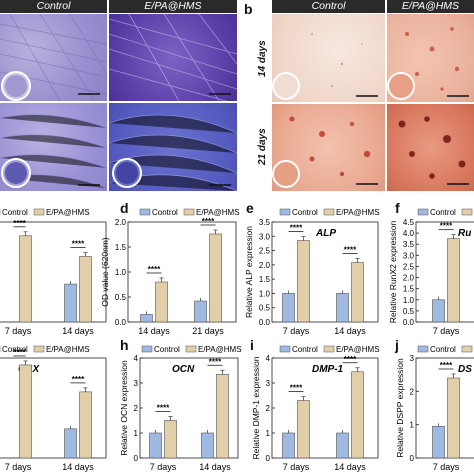 The image size is (474, 474). Describe the element at coordinates (467, 349) in the screenshot. I see `legend-swatch-treat-j` at that location.